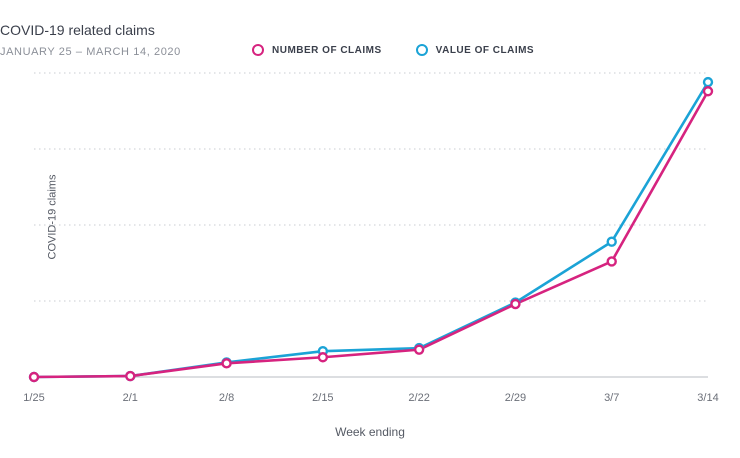 The image size is (740, 458). I want to click on x-tick-label: 2/8, so click(226, 398).